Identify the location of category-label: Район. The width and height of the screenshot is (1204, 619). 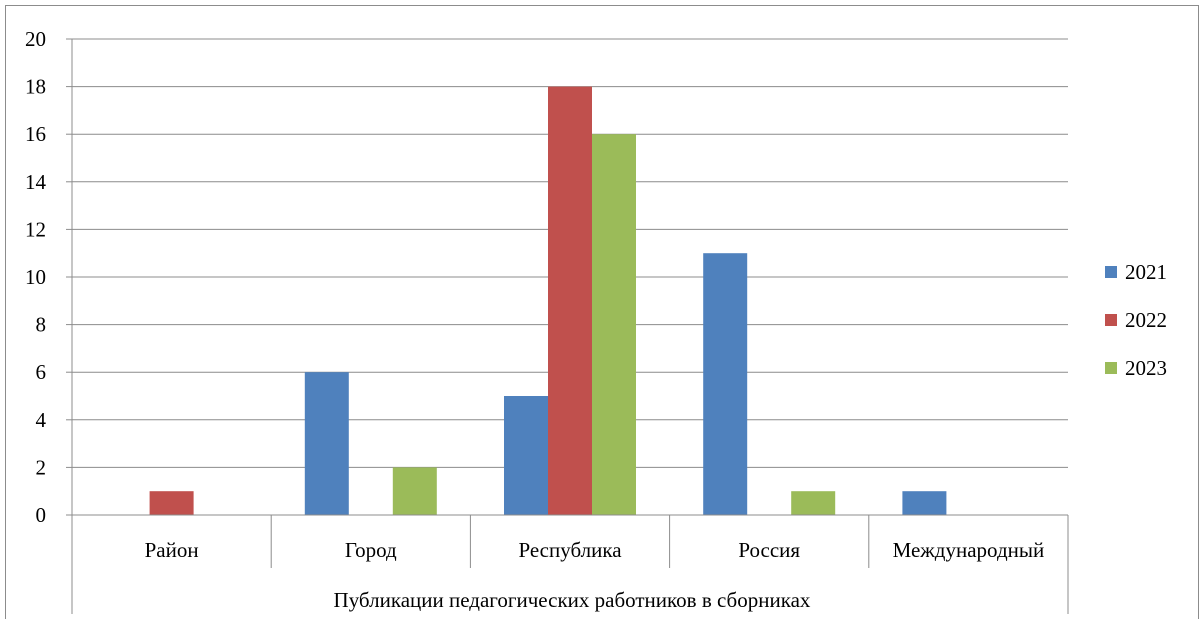
(172, 550).